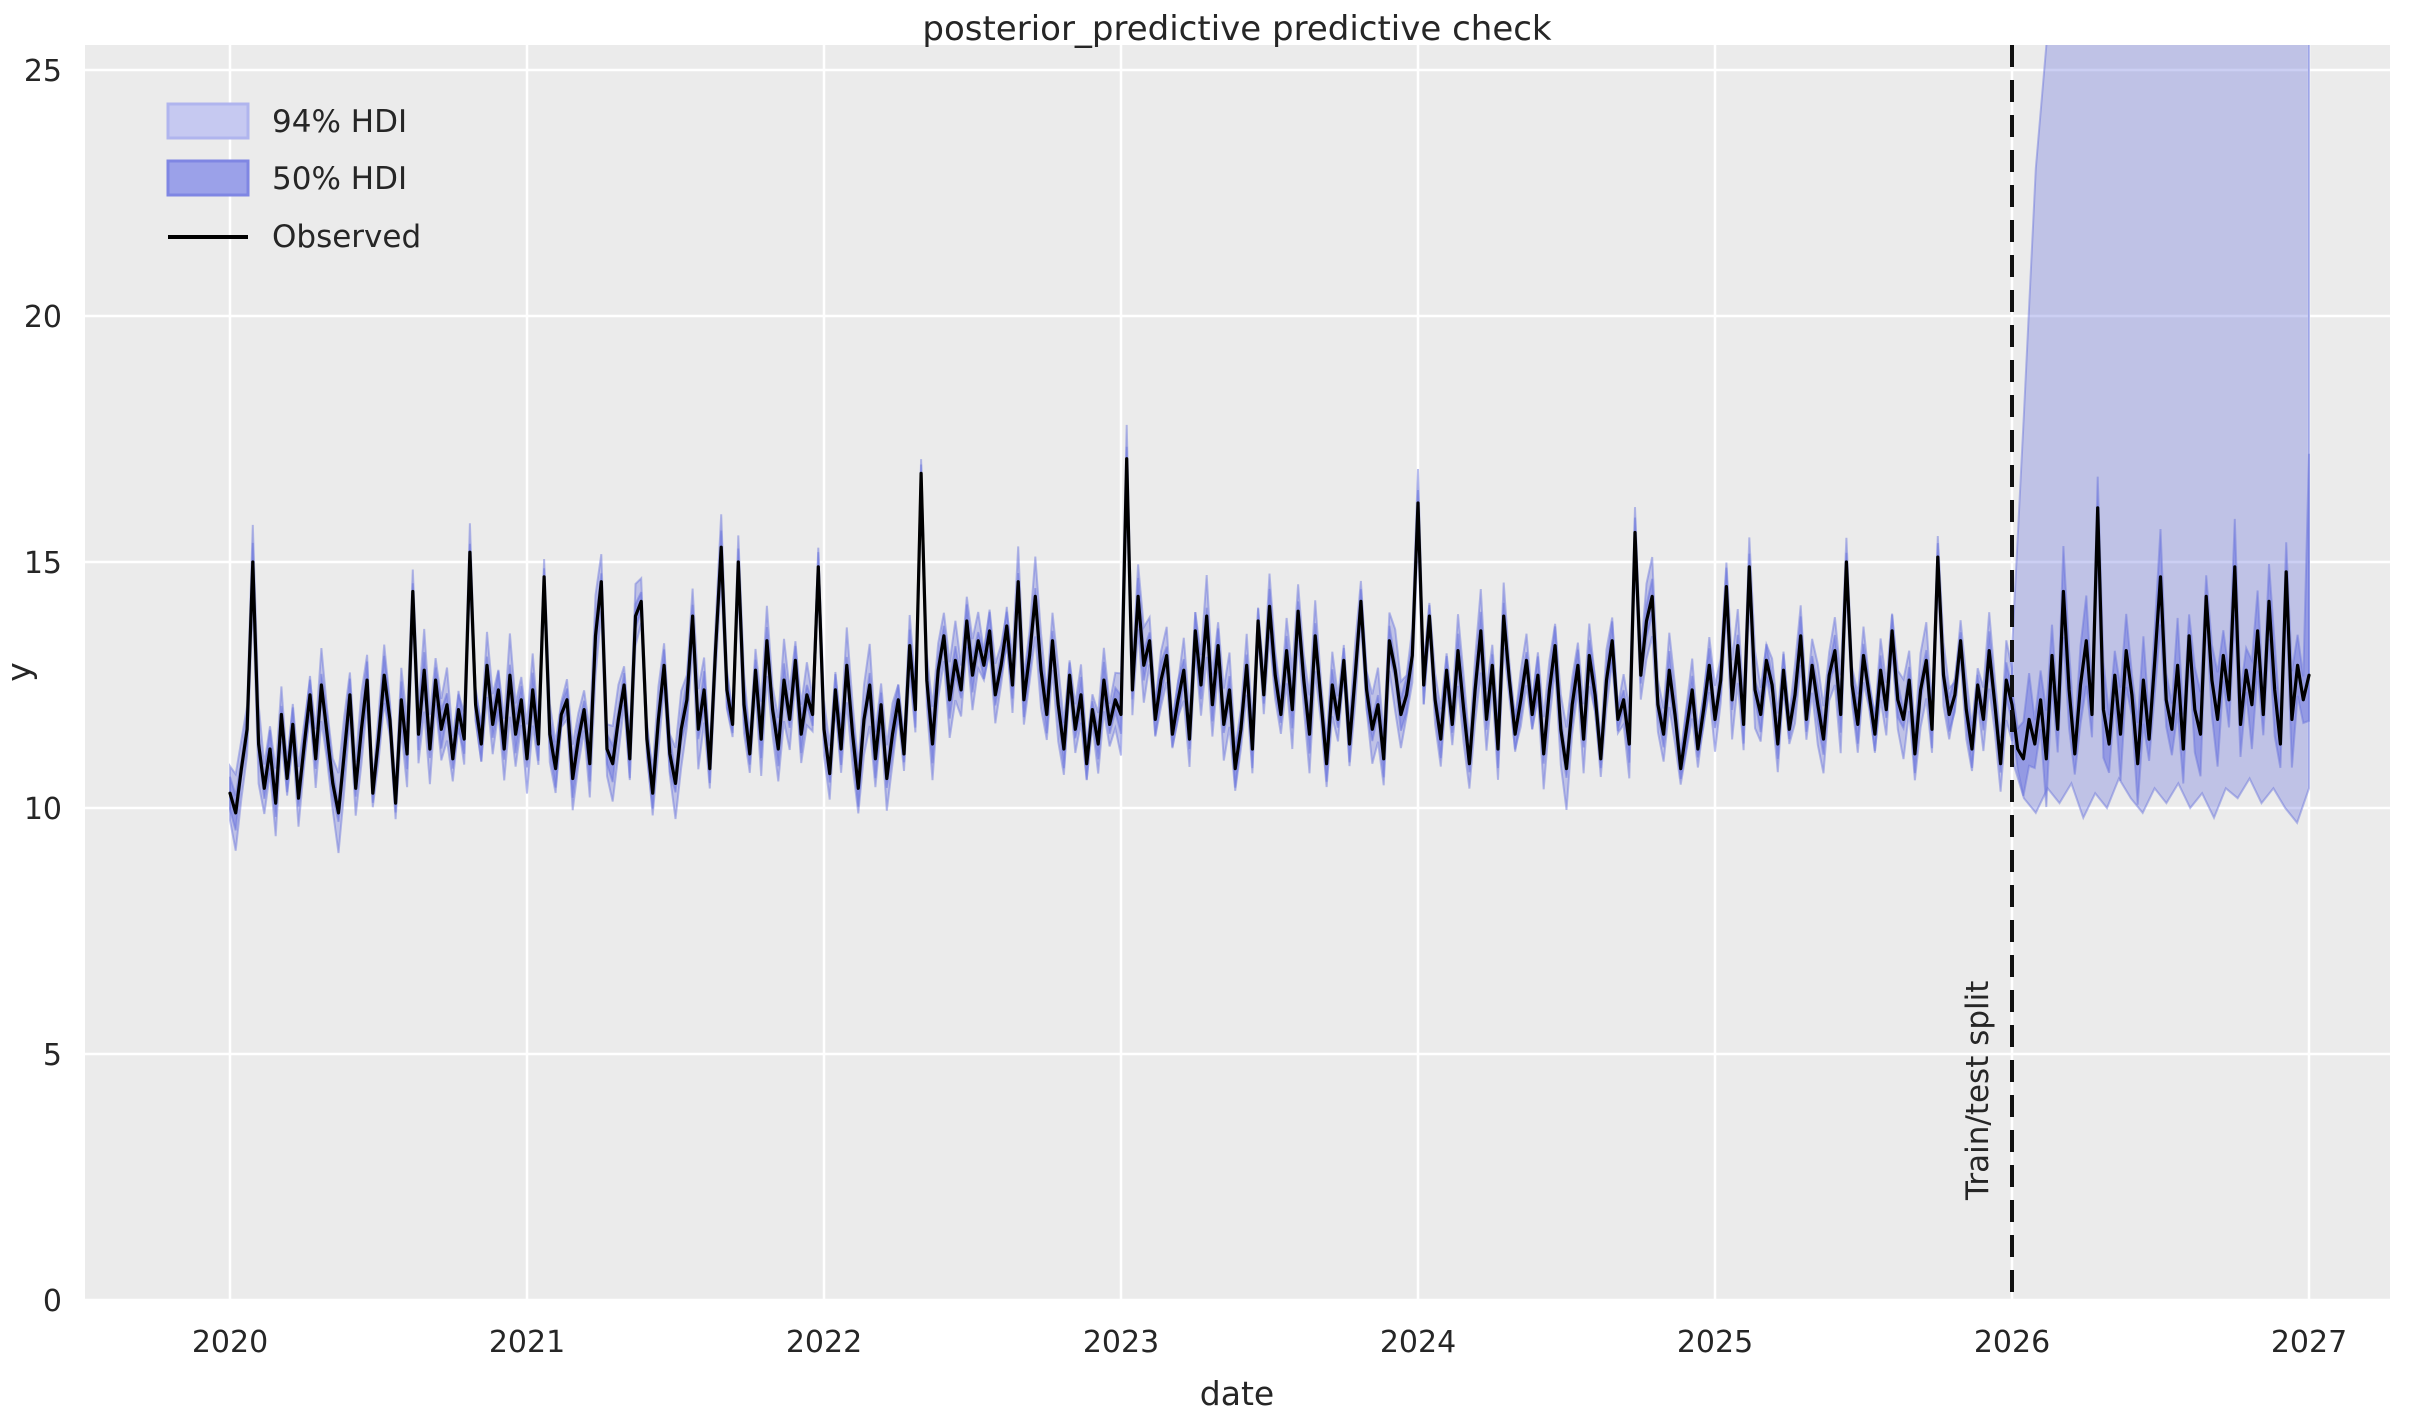 The height and width of the screenshot is (1423, 2423). I want to click on y-tick-label: 25, so click(43, 71).